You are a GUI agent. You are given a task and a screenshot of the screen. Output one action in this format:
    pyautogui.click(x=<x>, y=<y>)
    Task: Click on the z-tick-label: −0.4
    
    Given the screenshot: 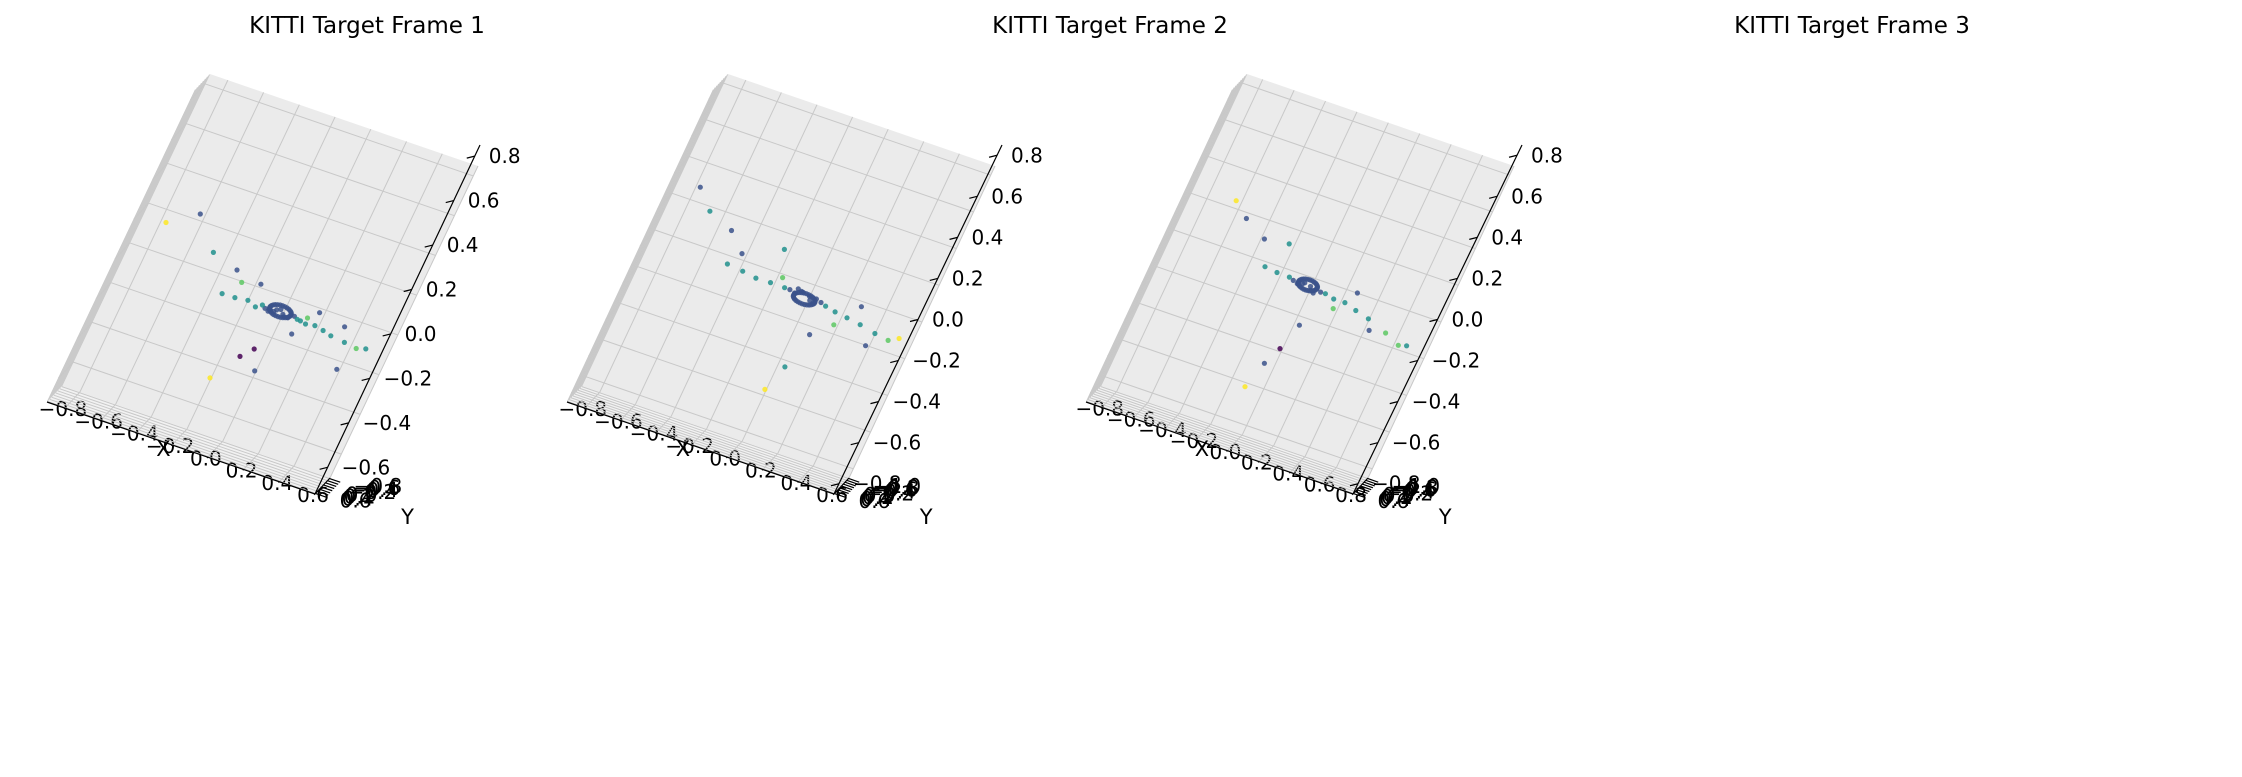 What is the action you would take?
    pyautogui.click(x=916, y=402)
    